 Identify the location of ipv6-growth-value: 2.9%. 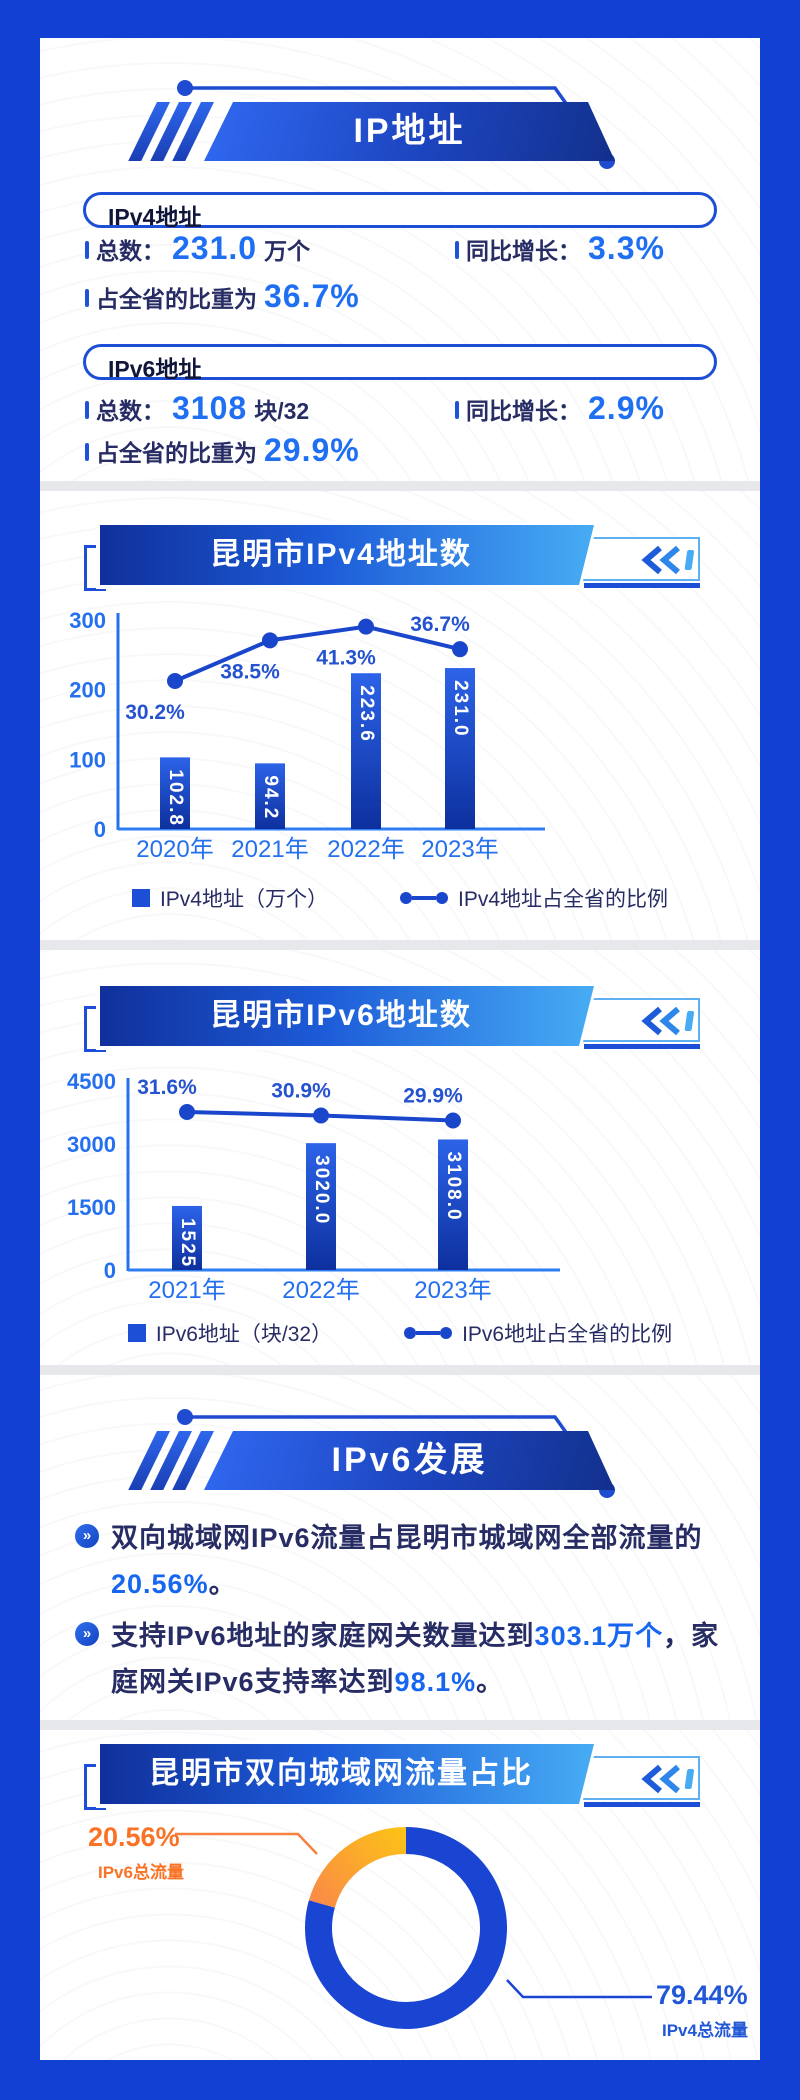
(626, 408).